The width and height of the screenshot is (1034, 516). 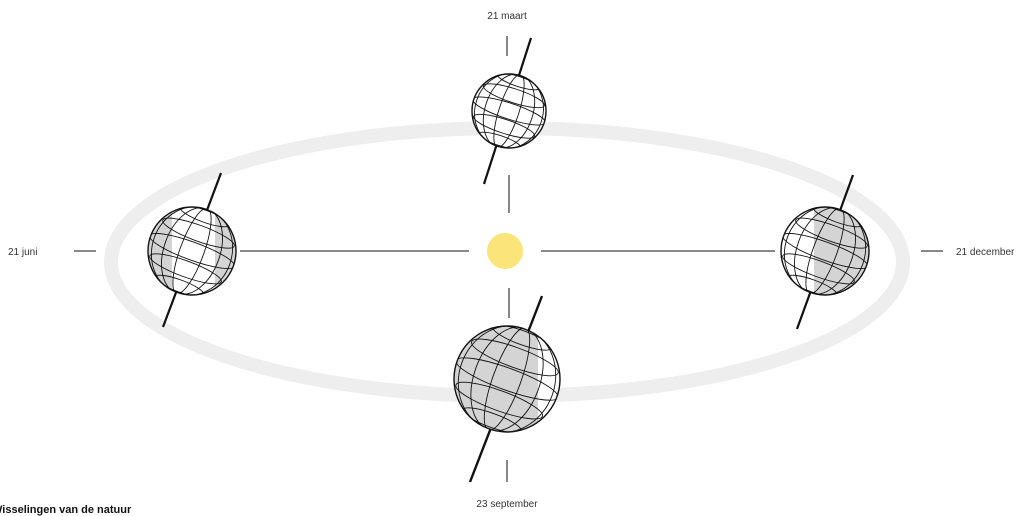 What do you see at coordinates (507, 389) in the screenshot?
I see `globe-september` at bounding box center [507, 389].